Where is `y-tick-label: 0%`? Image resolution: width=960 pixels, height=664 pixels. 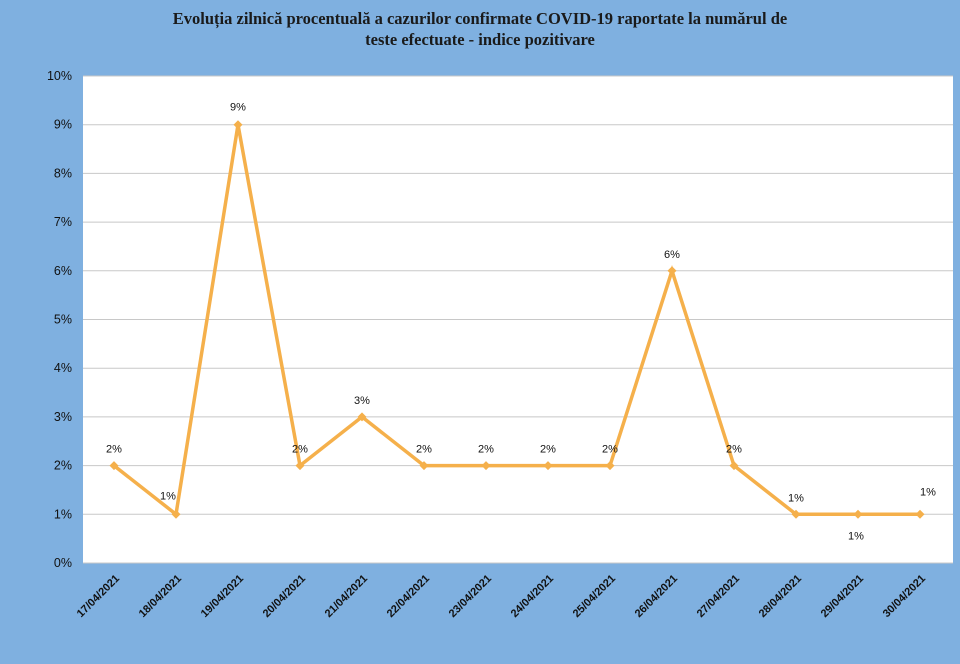
y-tick-label: 0% is located at coordinates (63, 563).